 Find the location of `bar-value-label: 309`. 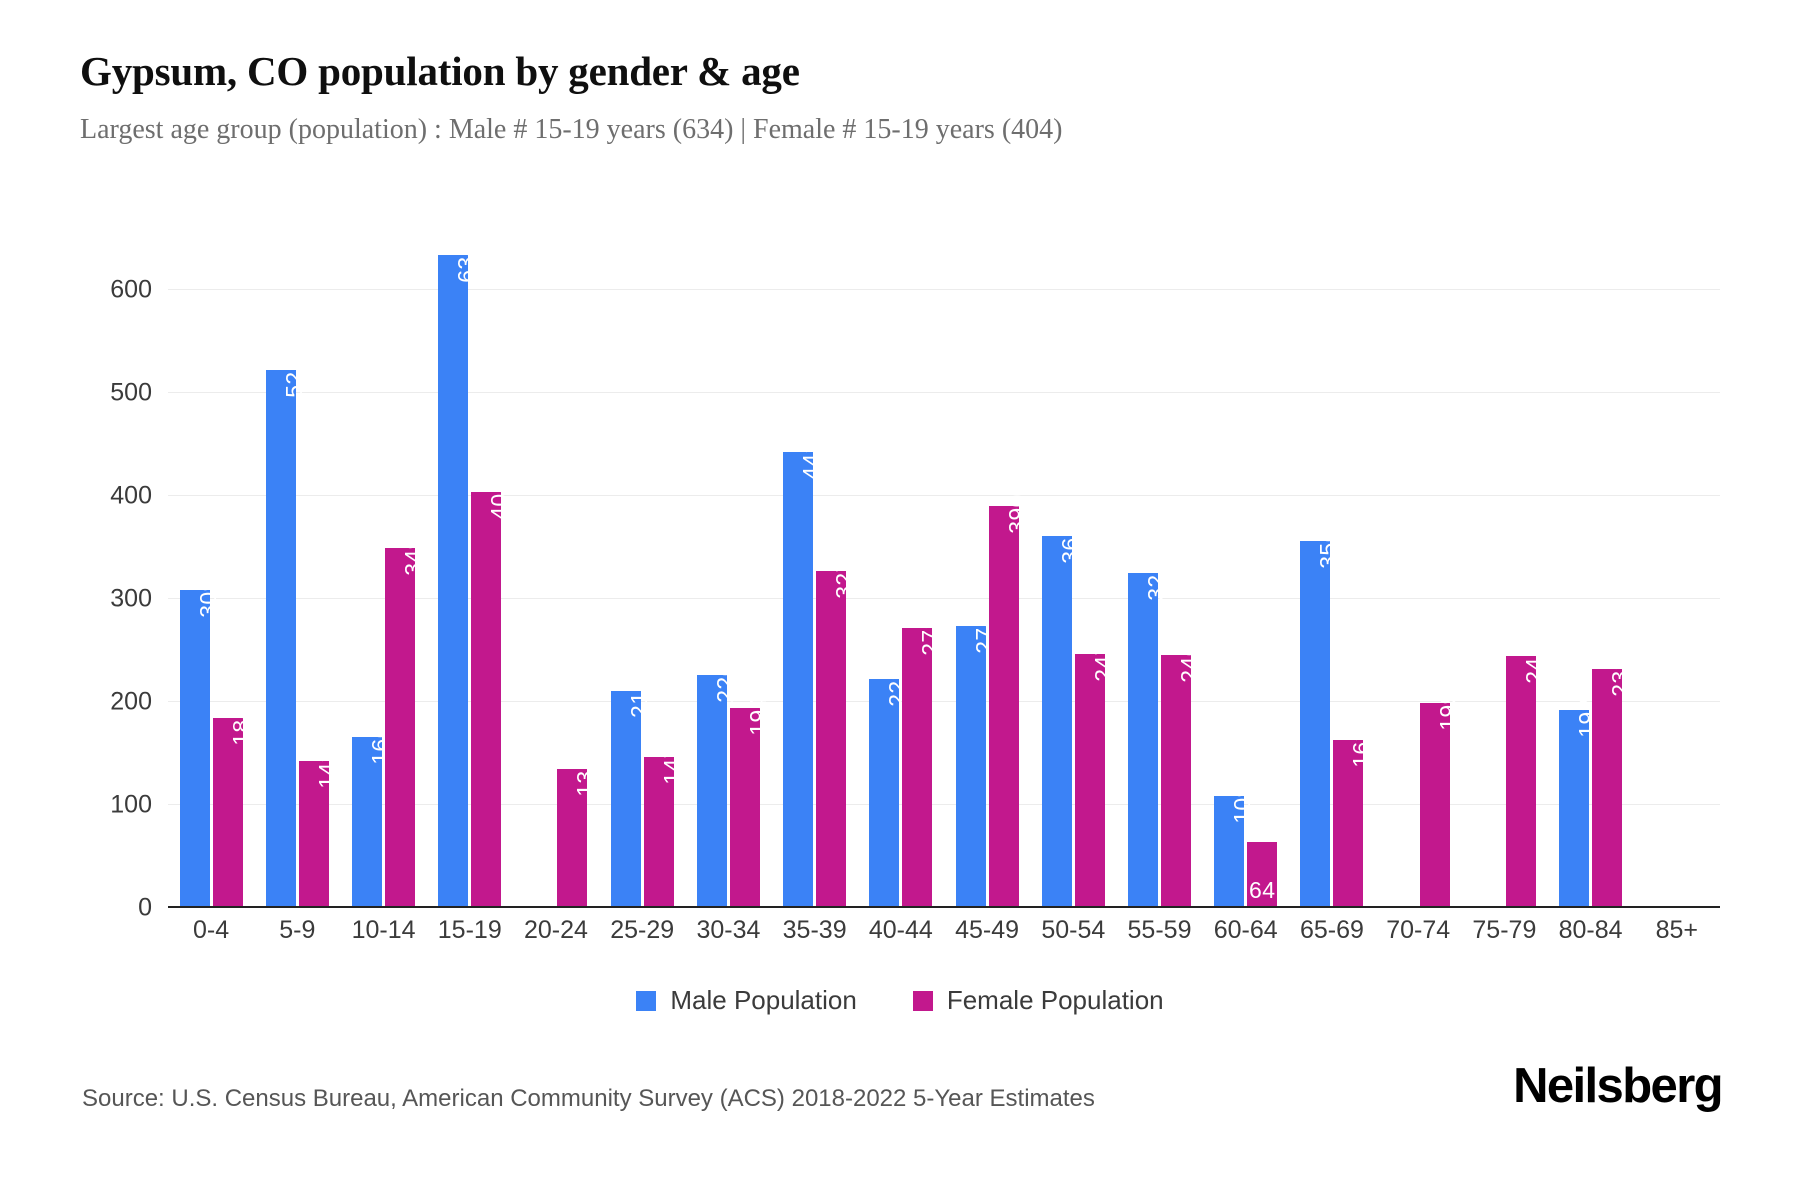

bar-value-label: 309 is located at coordinates (207, 597).